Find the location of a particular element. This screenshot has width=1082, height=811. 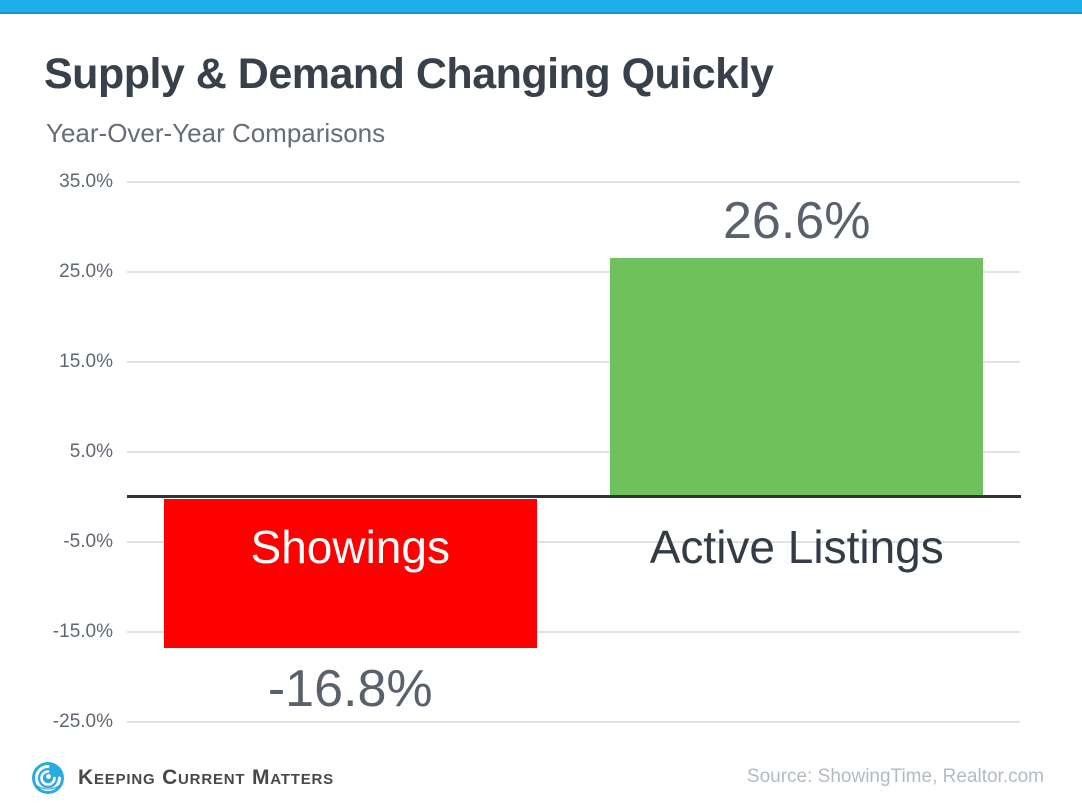

source-credit: Source: ShowingTime, Realtor.com is located at coordinates (895, 776).